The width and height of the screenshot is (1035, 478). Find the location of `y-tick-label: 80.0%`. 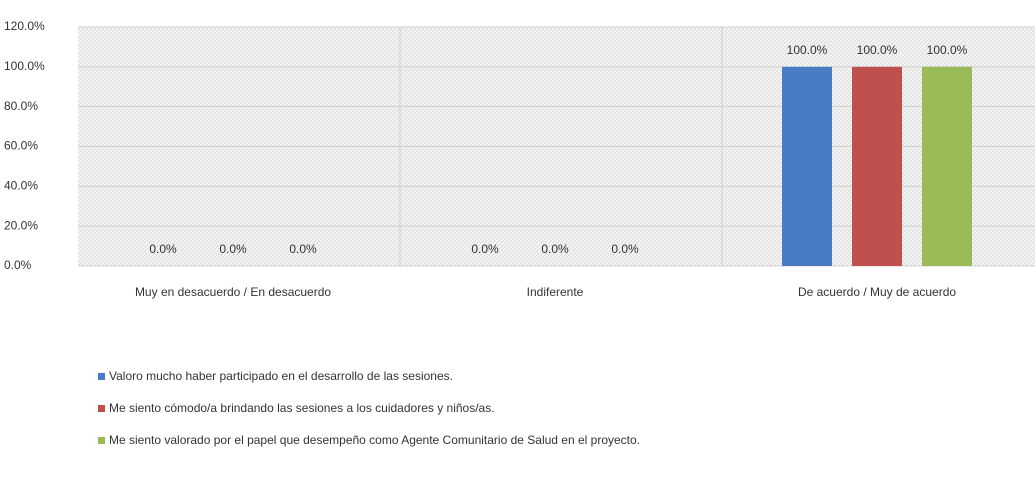

y-tick-label: 80.0% is located at coordinates (21, 106).